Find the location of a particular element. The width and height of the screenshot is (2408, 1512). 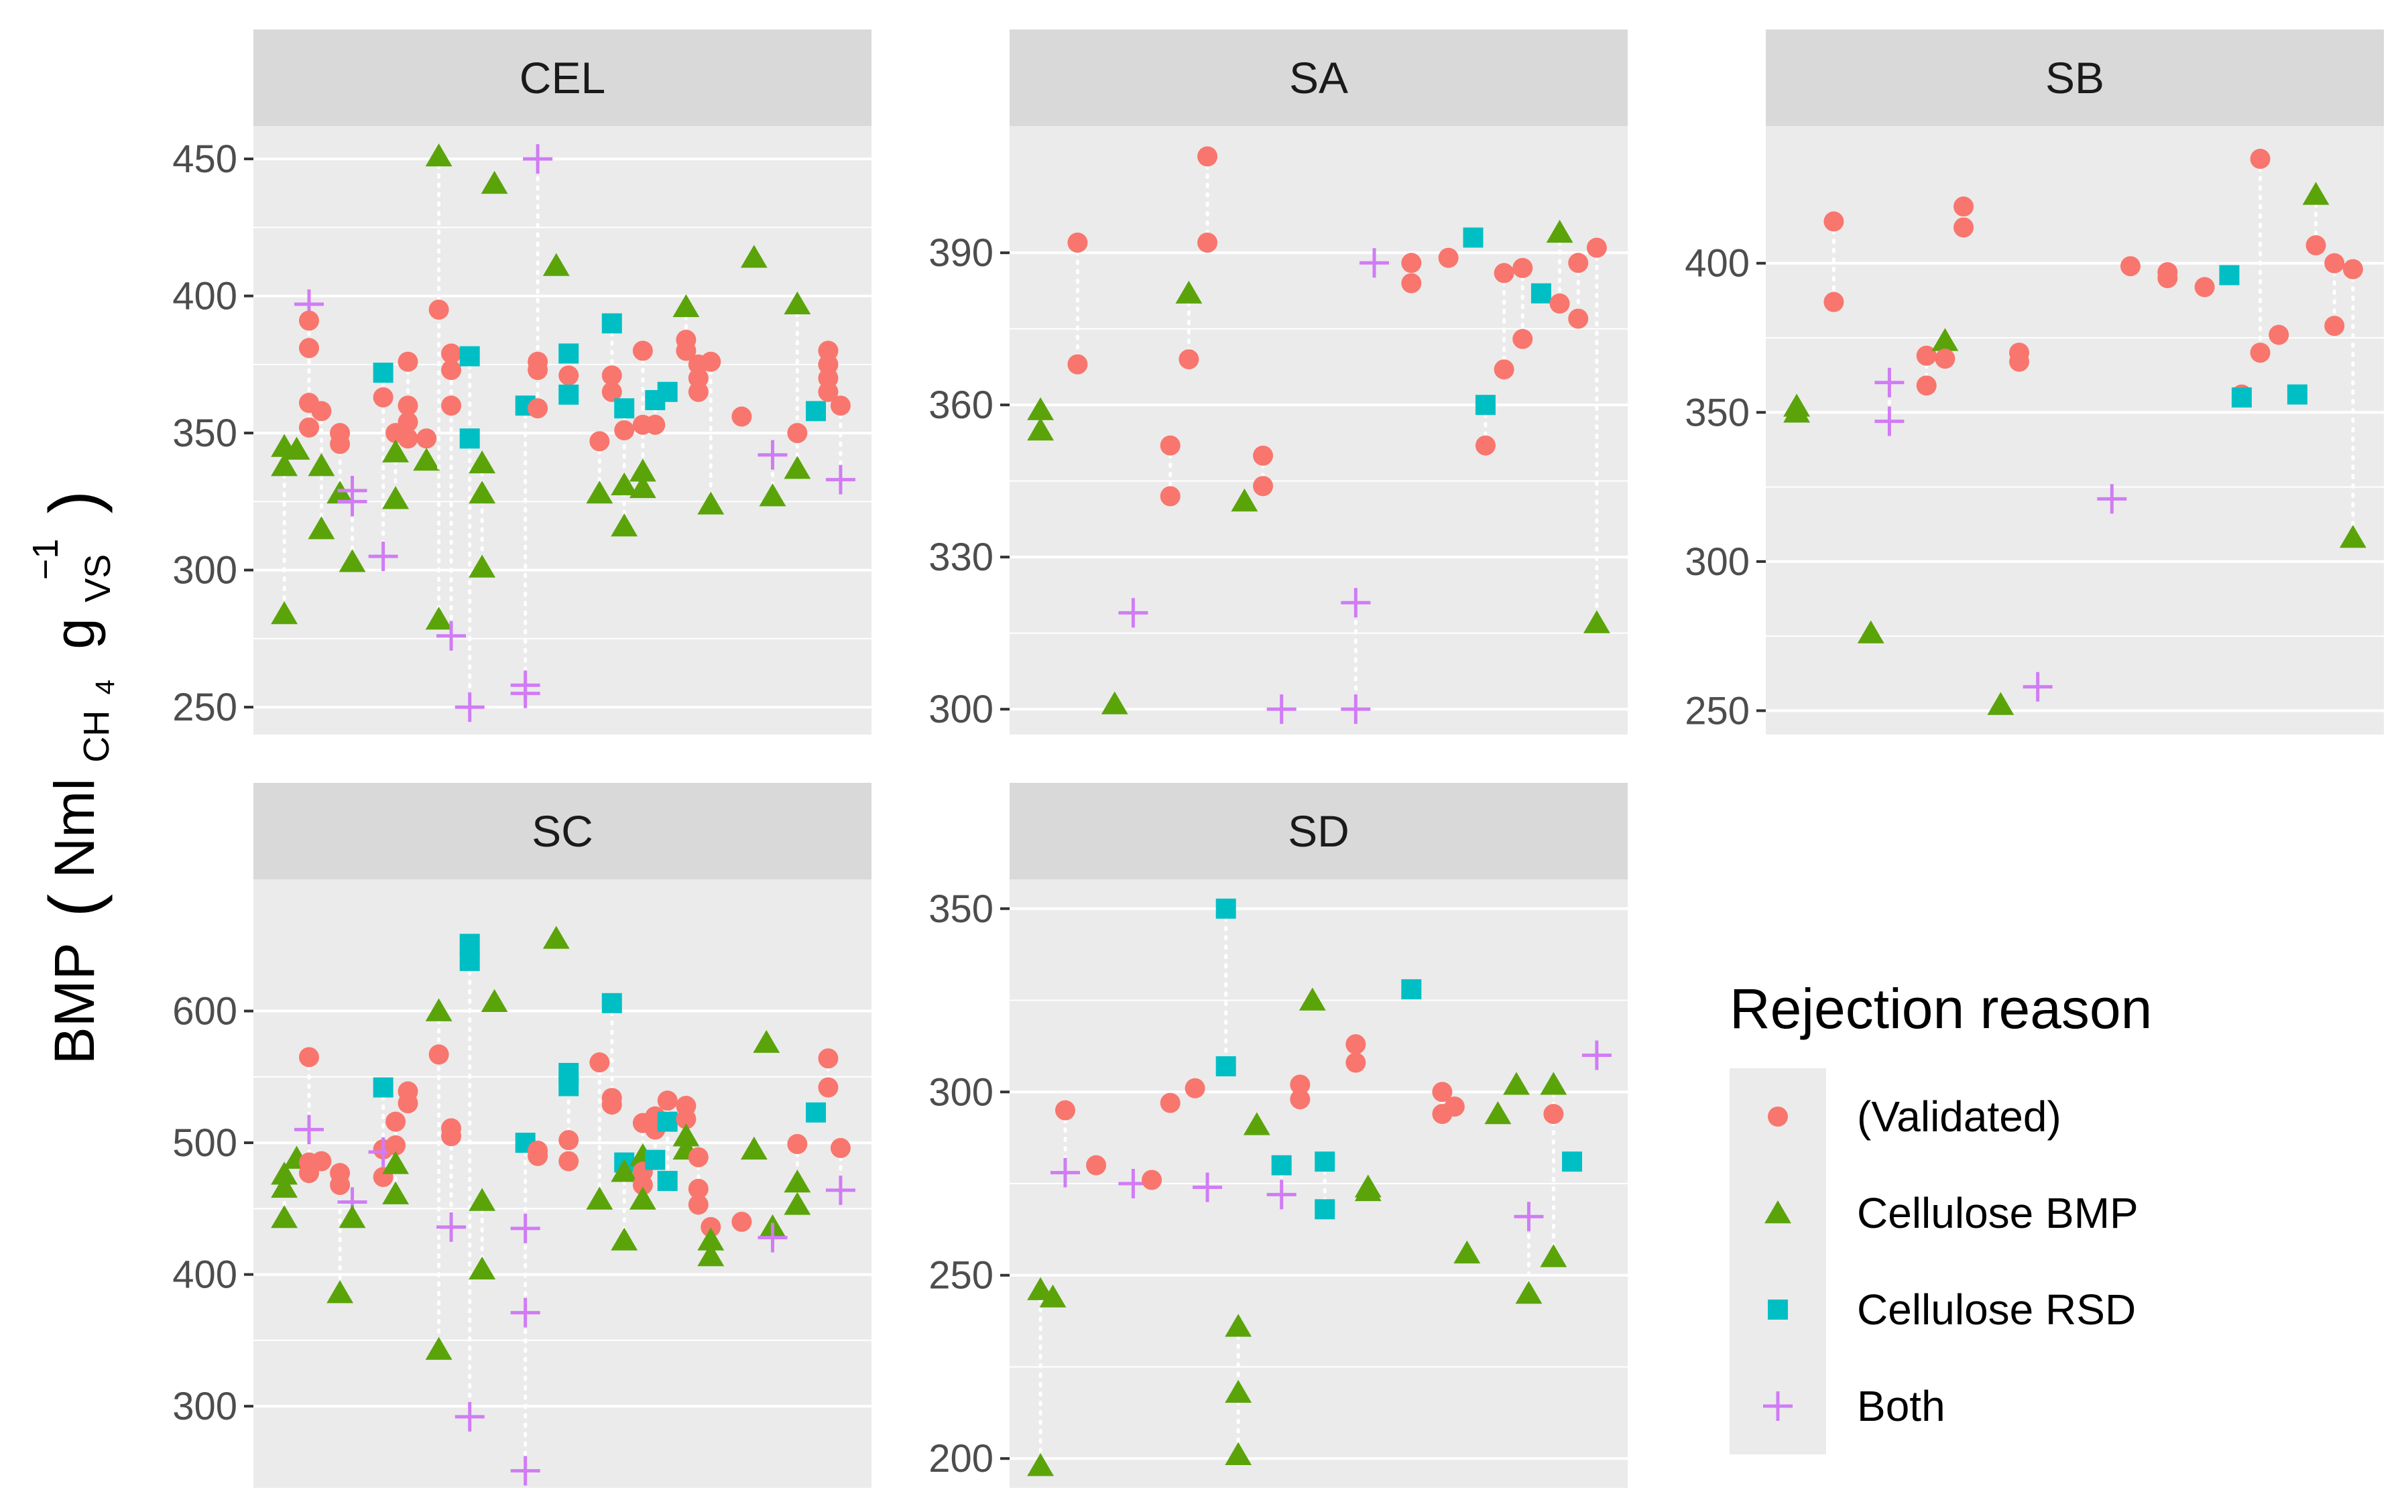

strip-label: SB is located at coordinates (2074, 78).